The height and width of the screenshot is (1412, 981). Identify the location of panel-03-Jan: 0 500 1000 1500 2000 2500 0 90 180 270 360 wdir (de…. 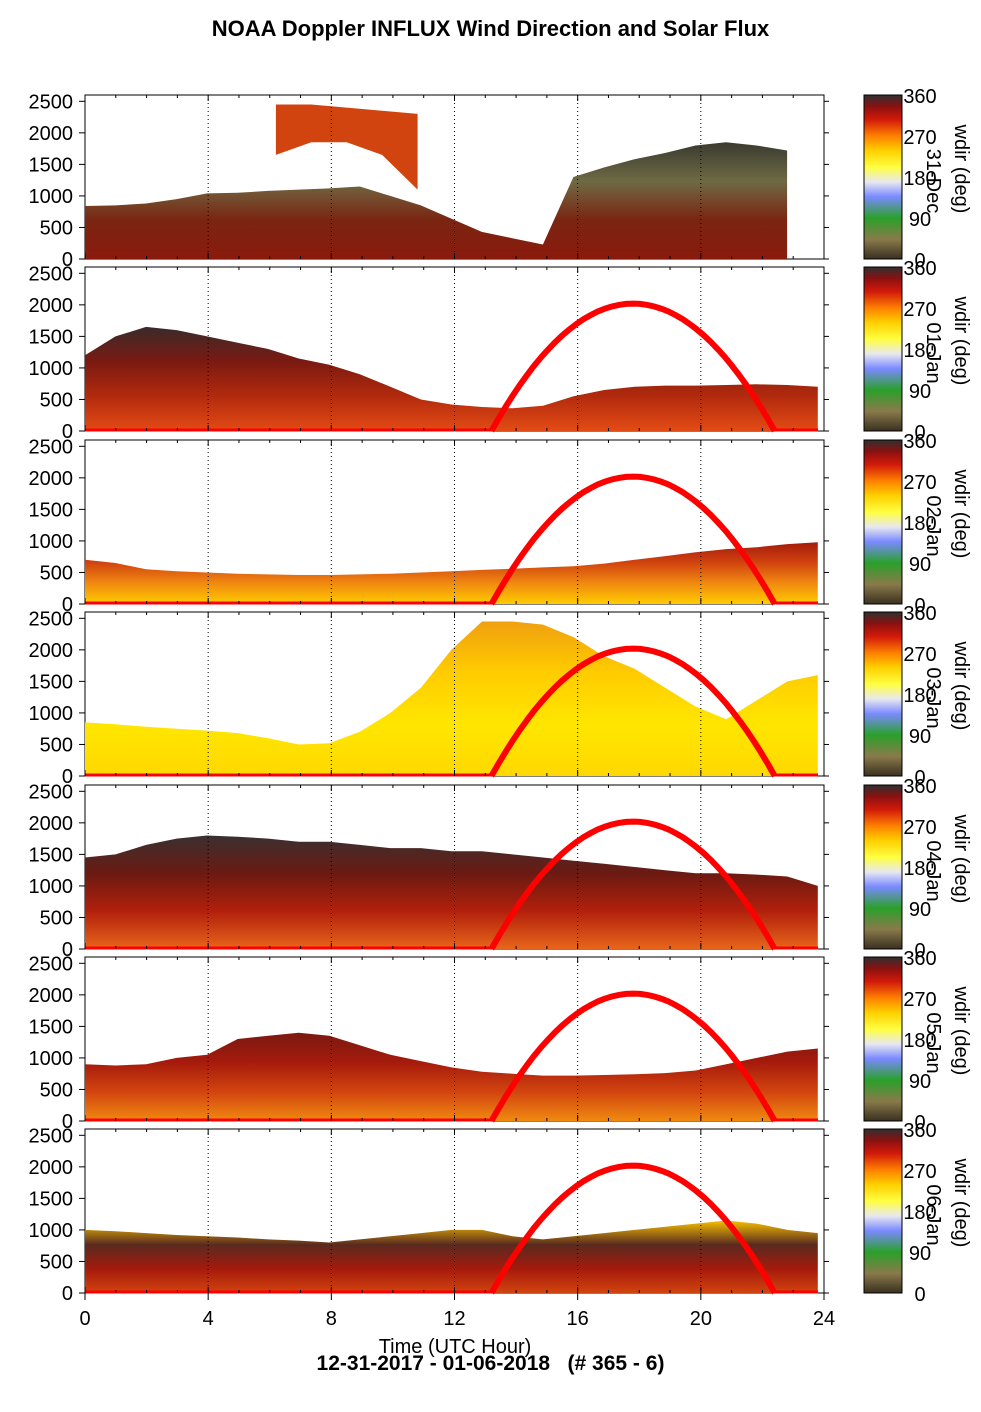
(501, 696).